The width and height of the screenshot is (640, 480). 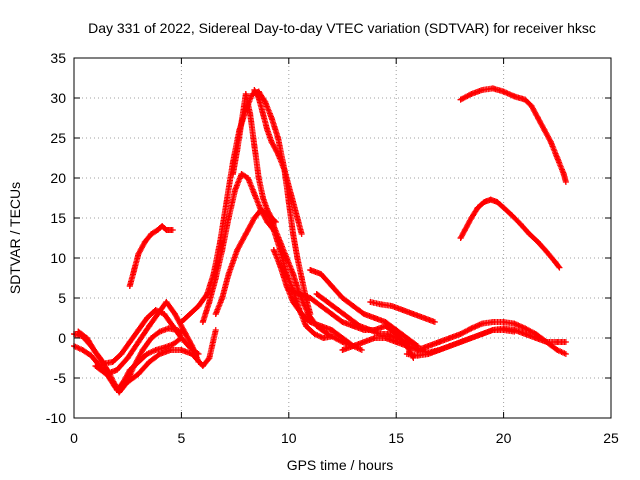 What do you see at coordinates (56, 418) in the screenshot?
I see `y-tick-label: -10` at bounding box center [56, 418].